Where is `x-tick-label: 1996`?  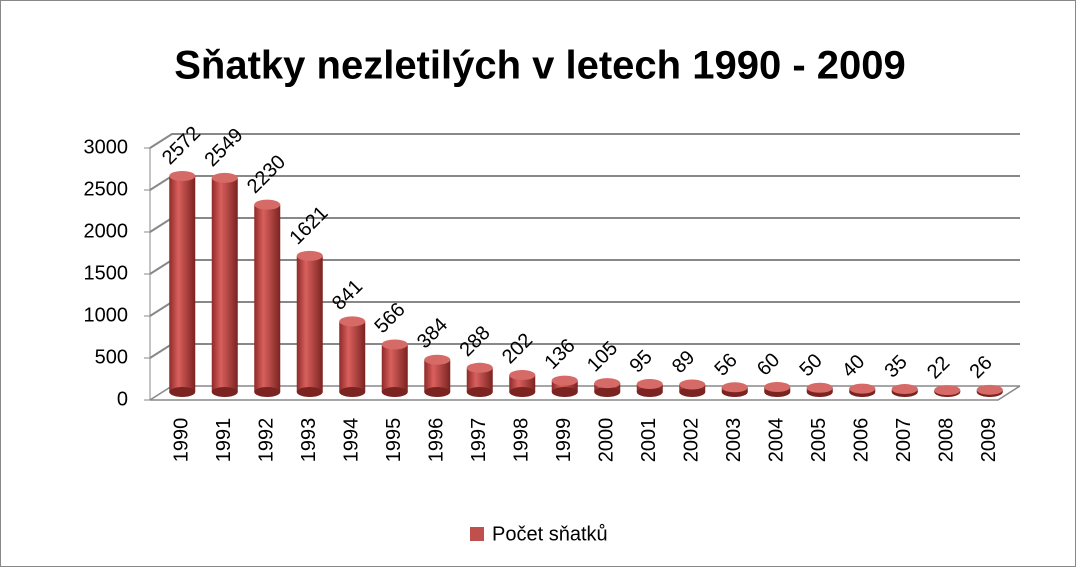
x-tick-label: 1996 is located at coordinates (437, 440).